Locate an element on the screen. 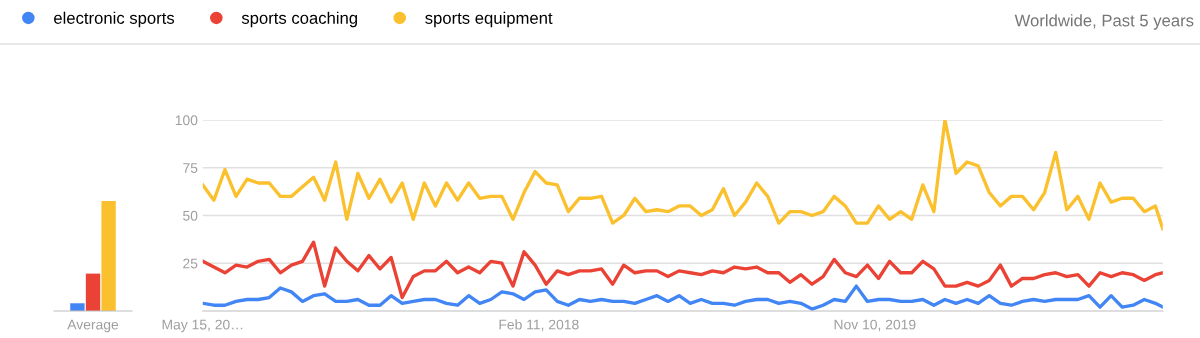  legend-label: electronic sports is located at coordinates (114, 19).